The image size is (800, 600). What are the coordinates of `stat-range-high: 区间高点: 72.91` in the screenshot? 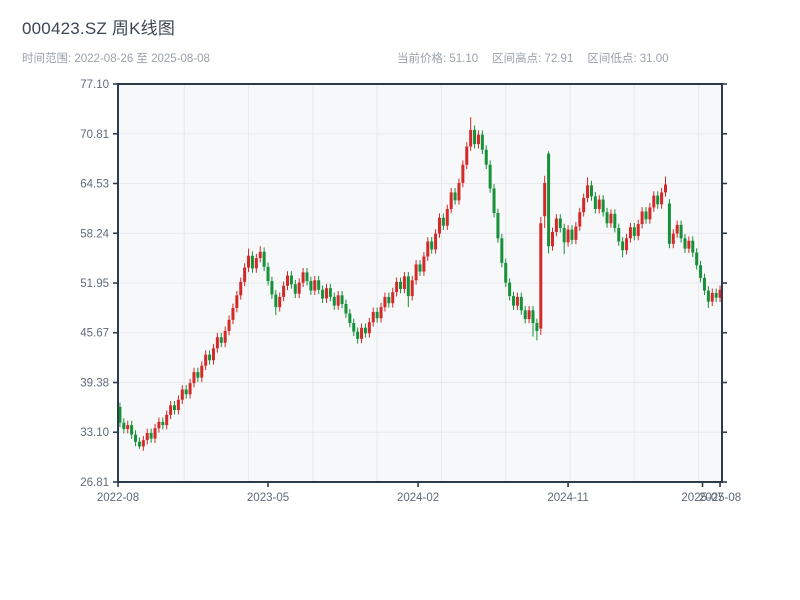 It's located at (533, 59).